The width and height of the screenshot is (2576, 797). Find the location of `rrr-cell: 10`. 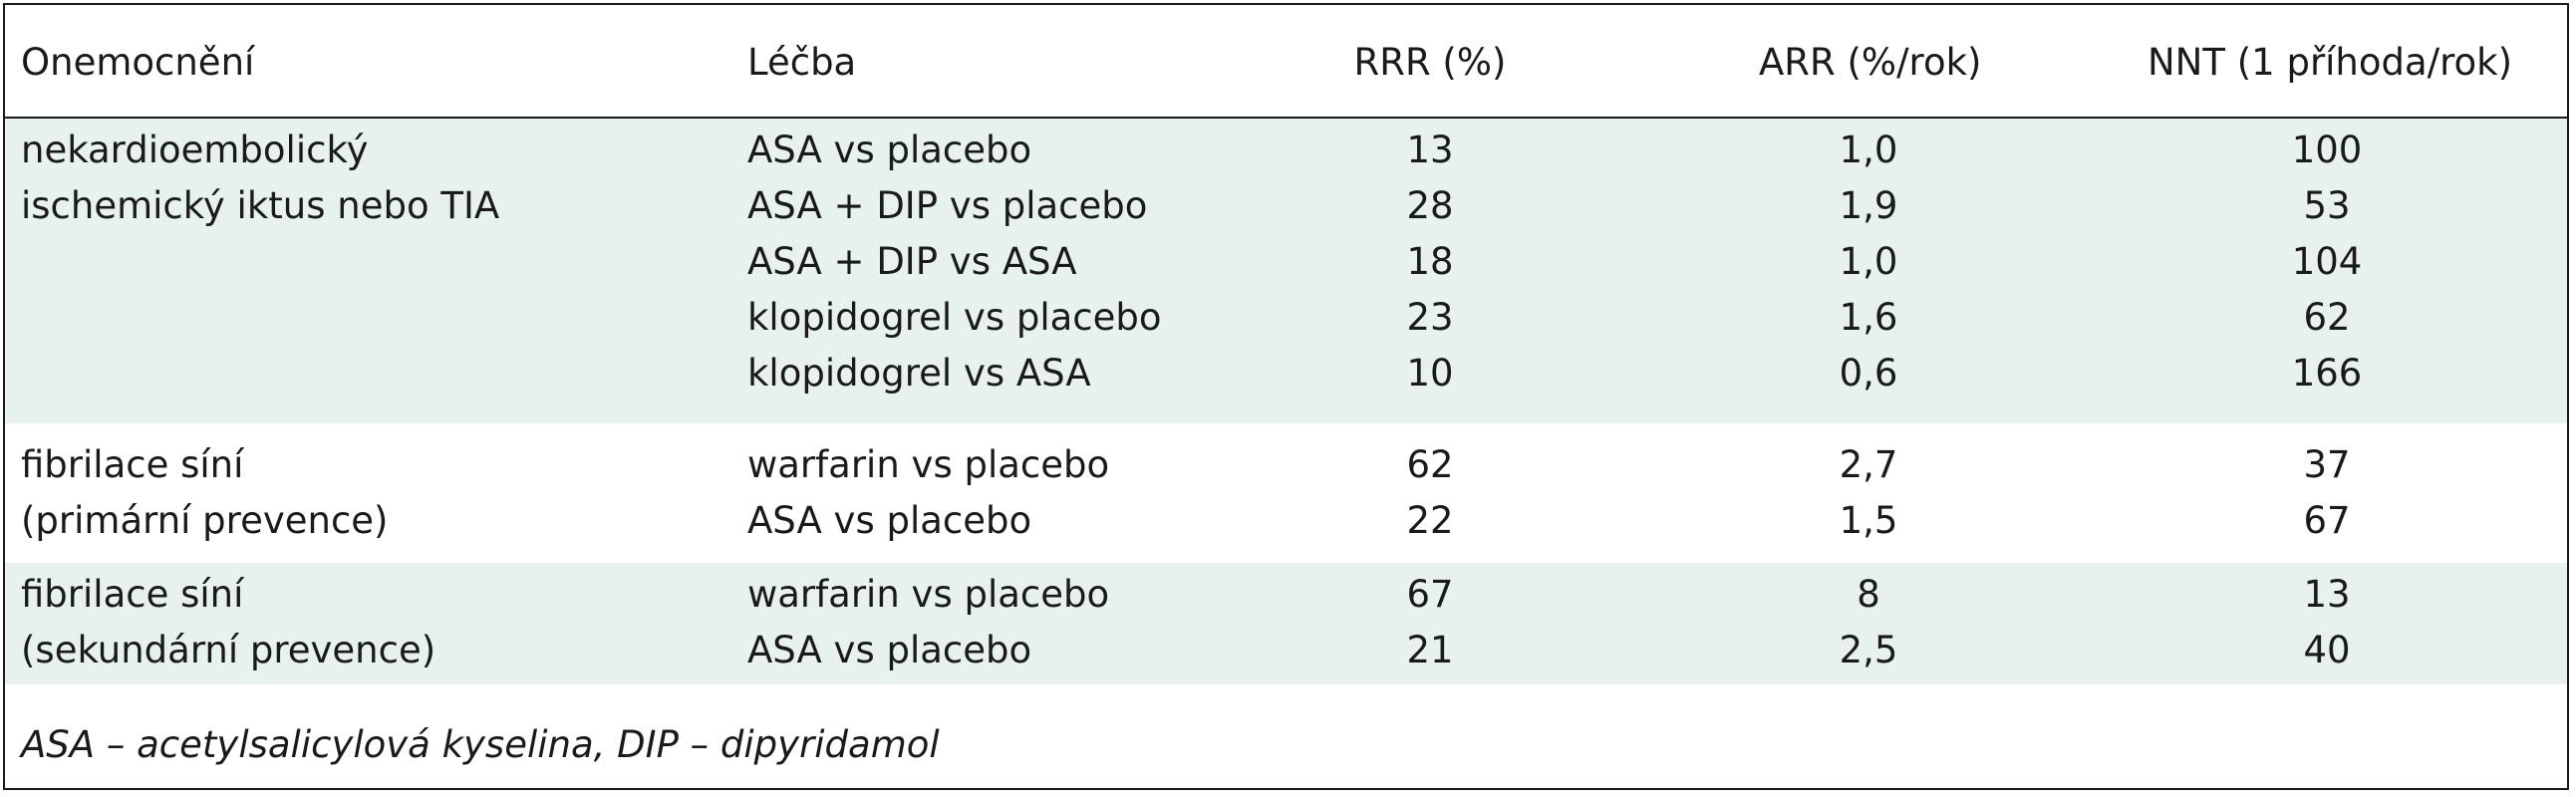

rrr-cell: 10 is located at coordinates (1430, 373).